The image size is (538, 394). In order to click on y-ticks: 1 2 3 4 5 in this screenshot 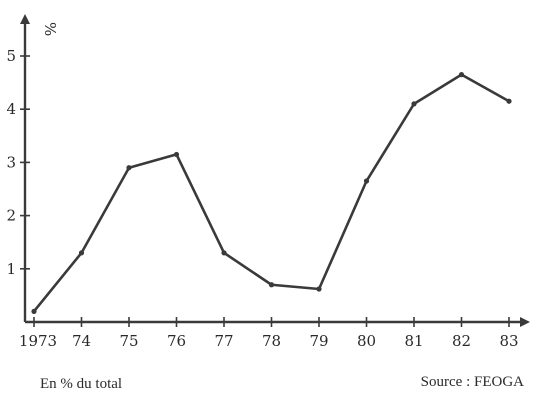, I will do `click(18, 162)`.